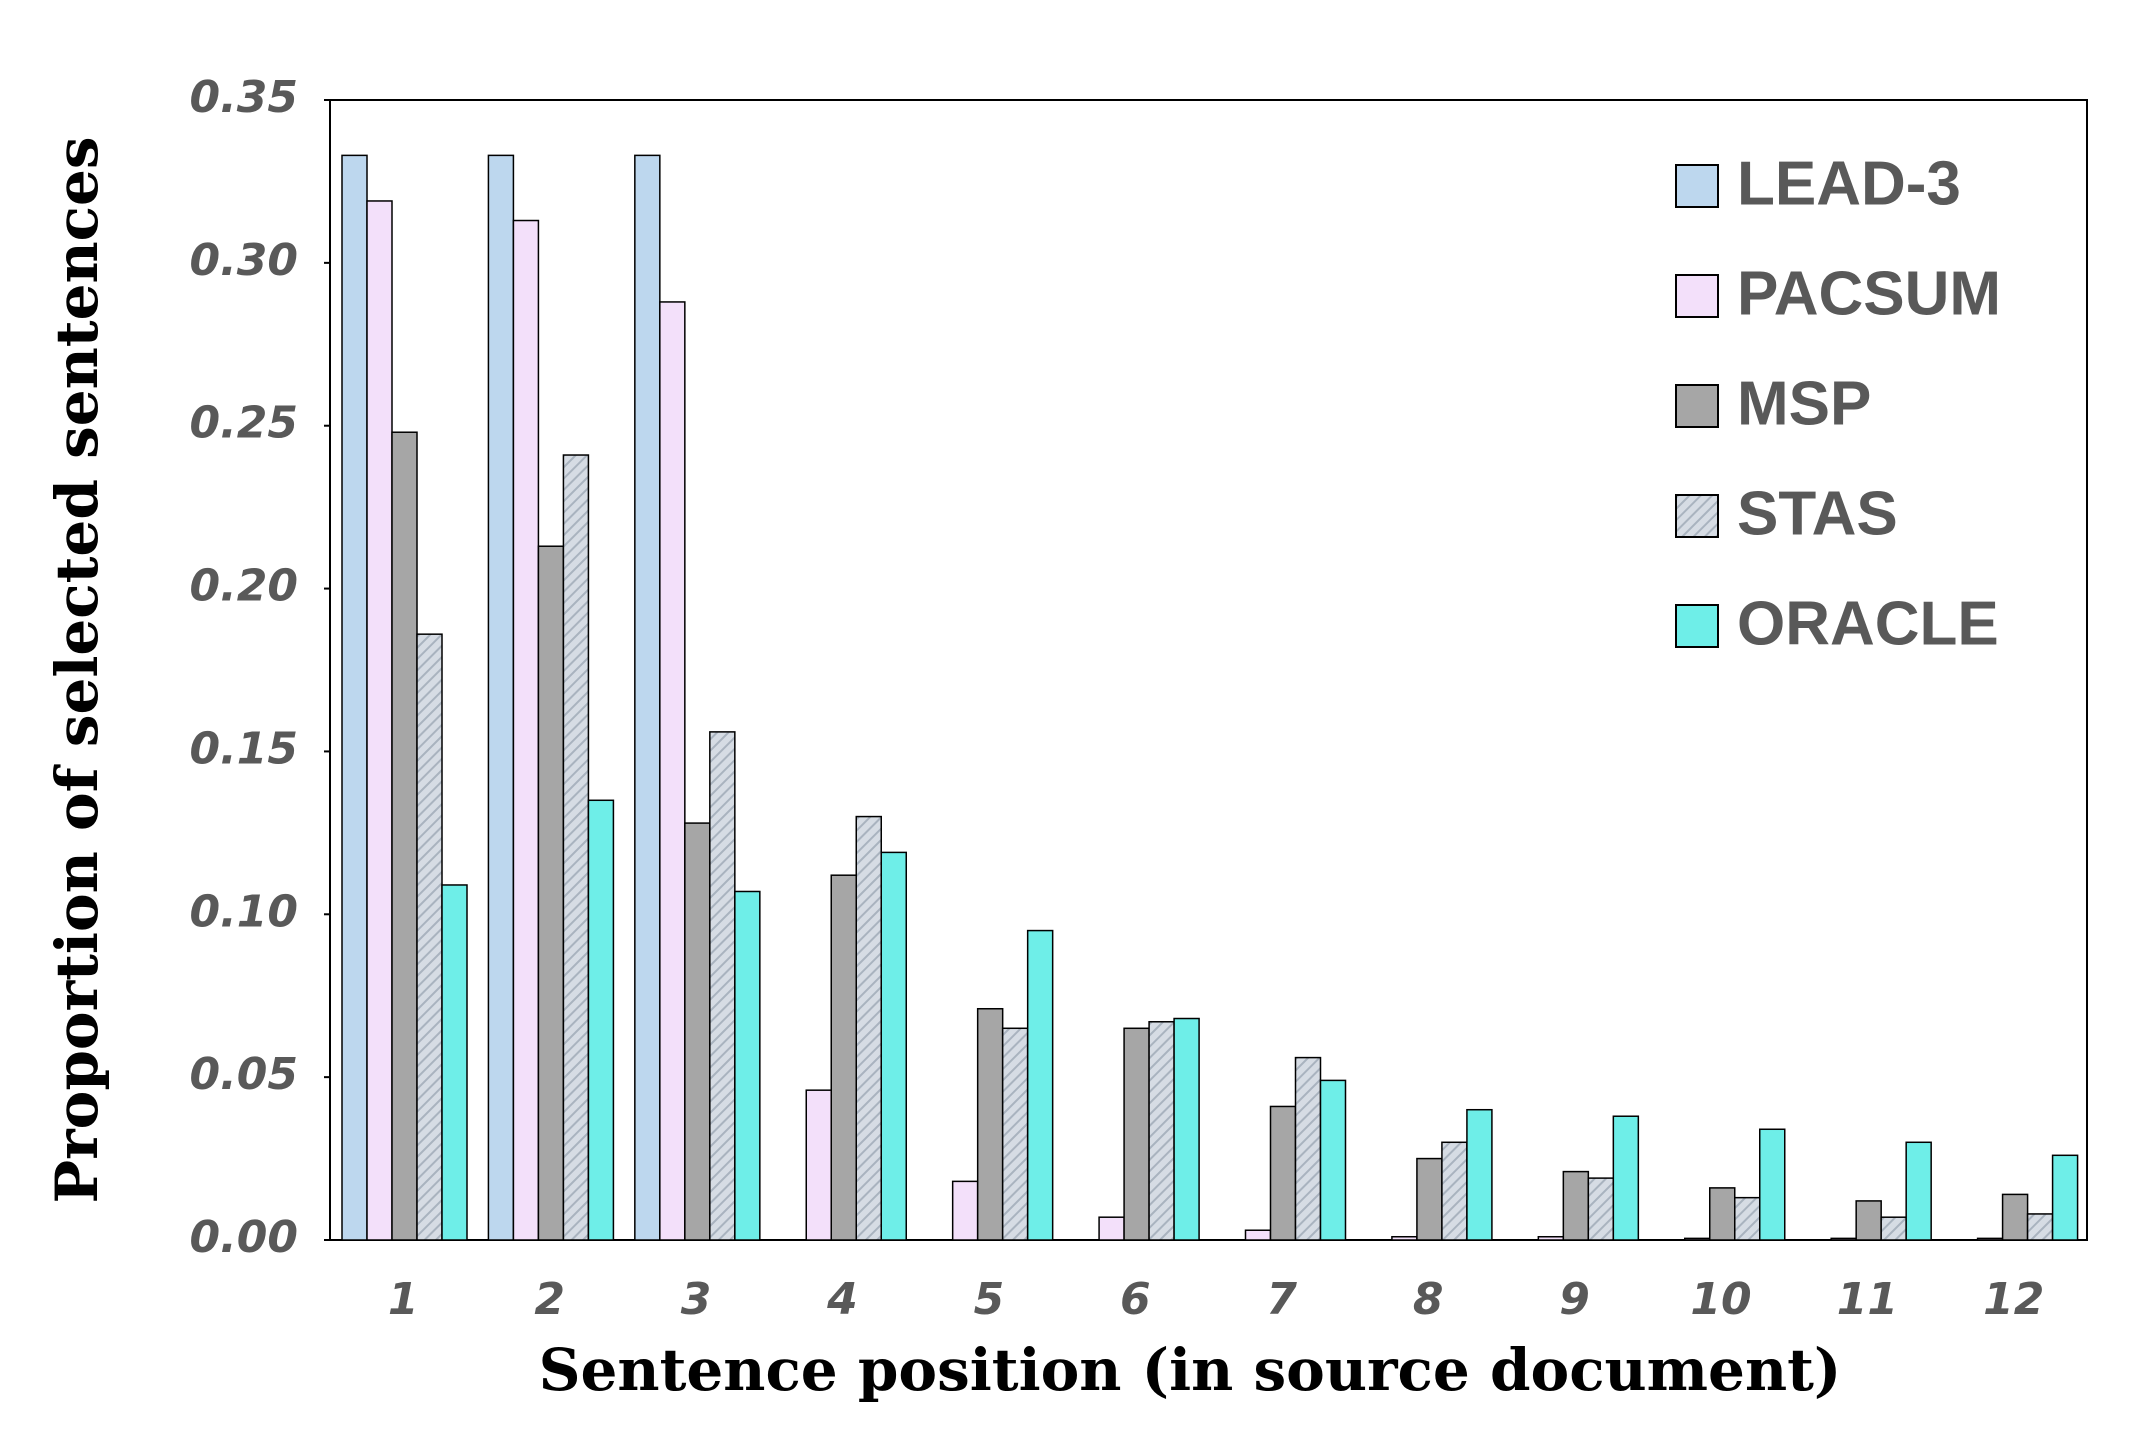 The image size is (2134, 1440). Describe the element at coordinates (1281, 1299) in the screenshot. I see `x-tick-label: 7` at that location.